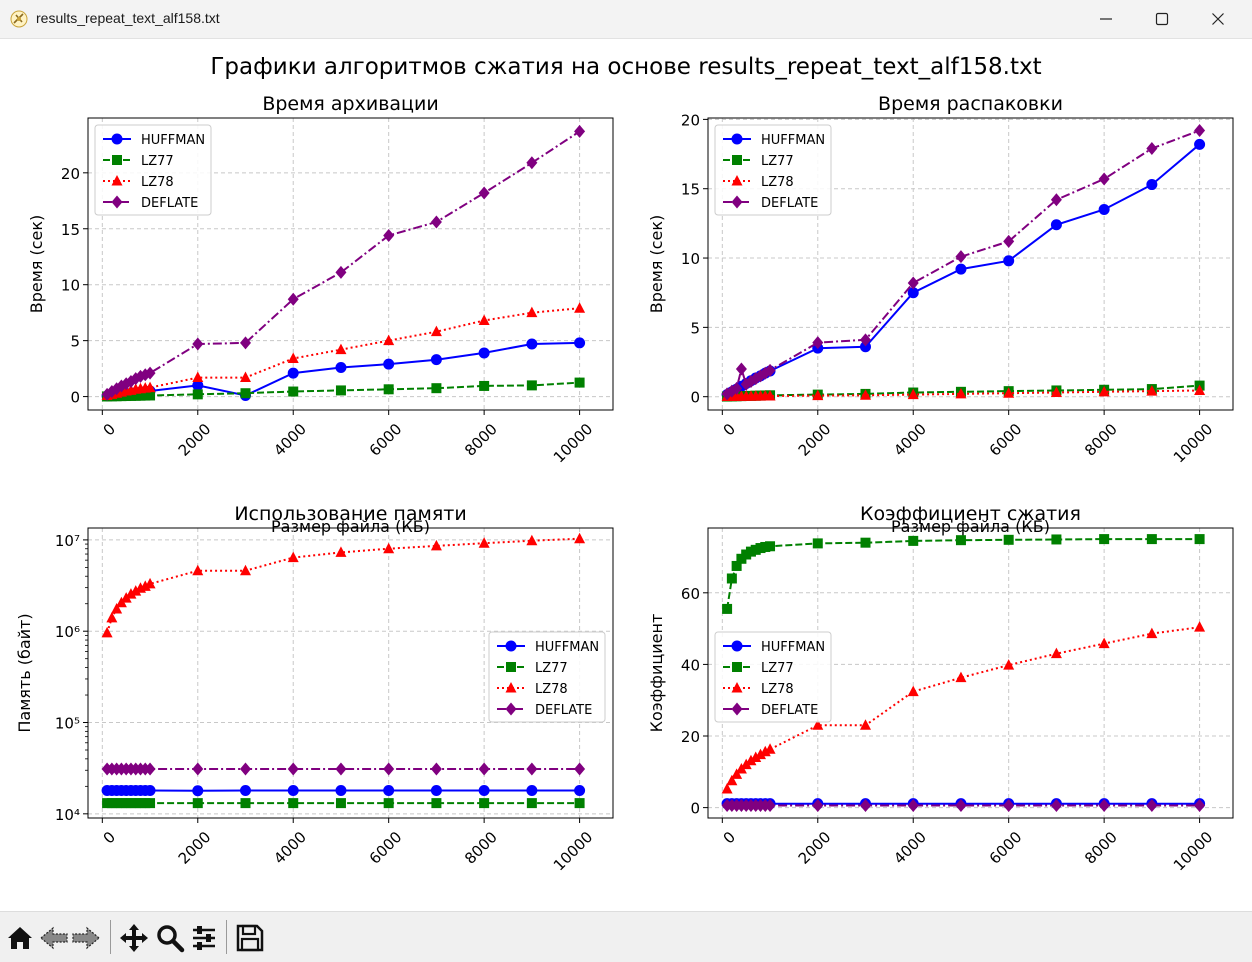  What do you see at coordinates (626, 936) in the screenshot?
I see `navigation-toolbar` at bounding box center [626, 936].